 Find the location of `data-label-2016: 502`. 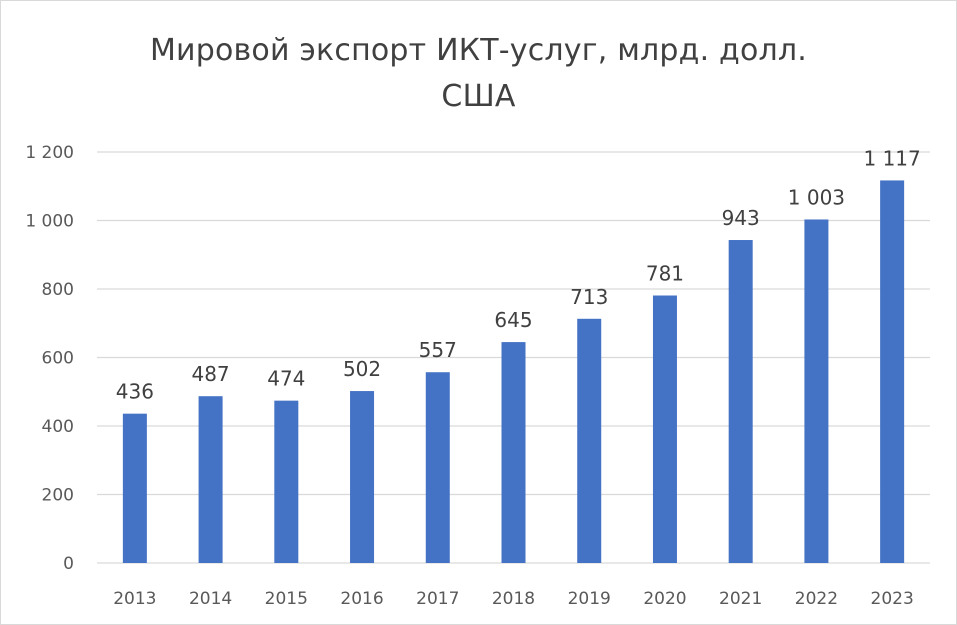

data-label-2016: 502 is located at coordinates (362, 369).